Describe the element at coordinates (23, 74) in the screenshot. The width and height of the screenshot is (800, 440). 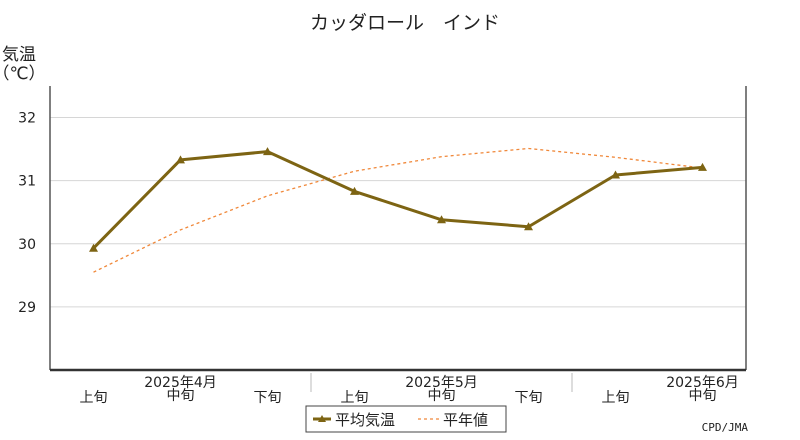
I see `y-axis-unit: （℃）` at that location.